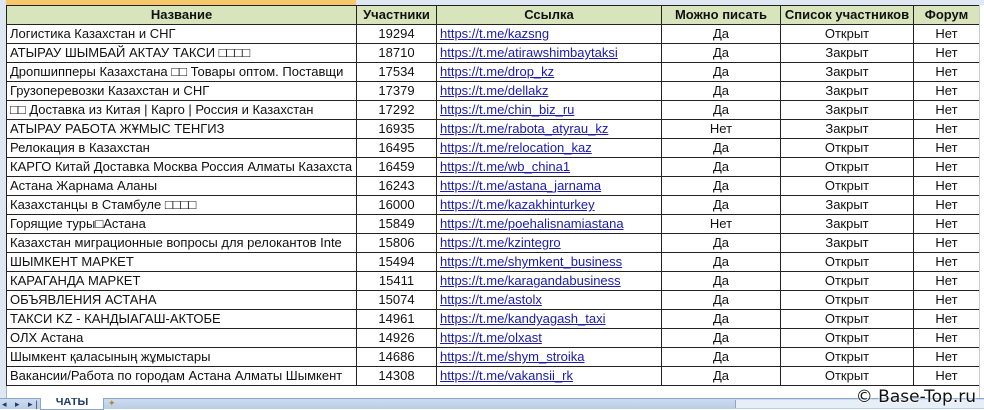  Describe the element at coordinates (491, 337) in the screenshot. I see `link-cell-link: https://t.me/olxast` at that location.